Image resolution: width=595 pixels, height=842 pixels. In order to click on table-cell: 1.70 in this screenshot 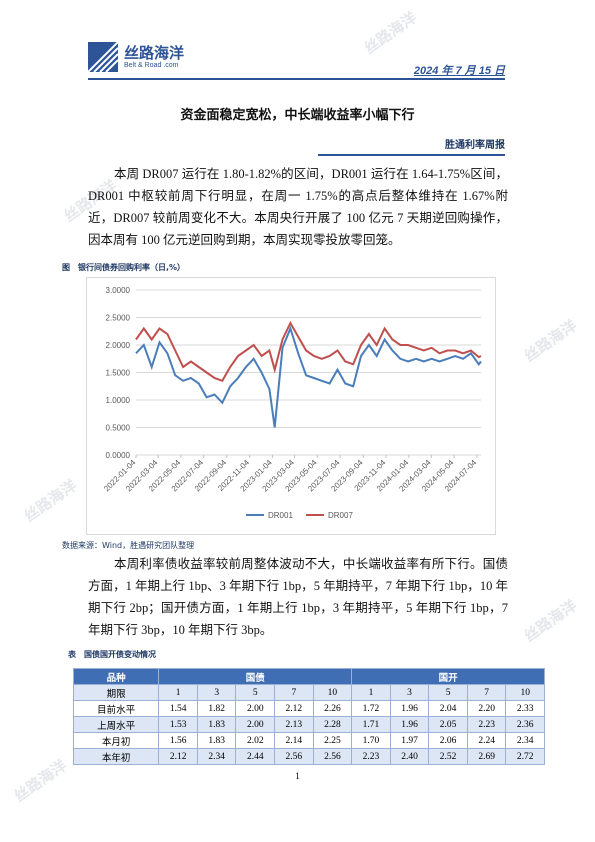, I will do `click(371, 740)`.